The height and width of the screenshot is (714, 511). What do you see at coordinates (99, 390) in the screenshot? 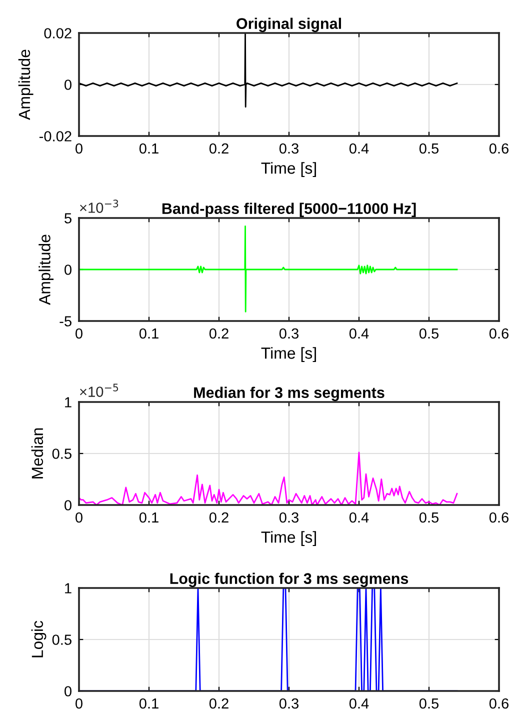
I see `text: ×10$^{−5}$` at bounding box center [99, 390].